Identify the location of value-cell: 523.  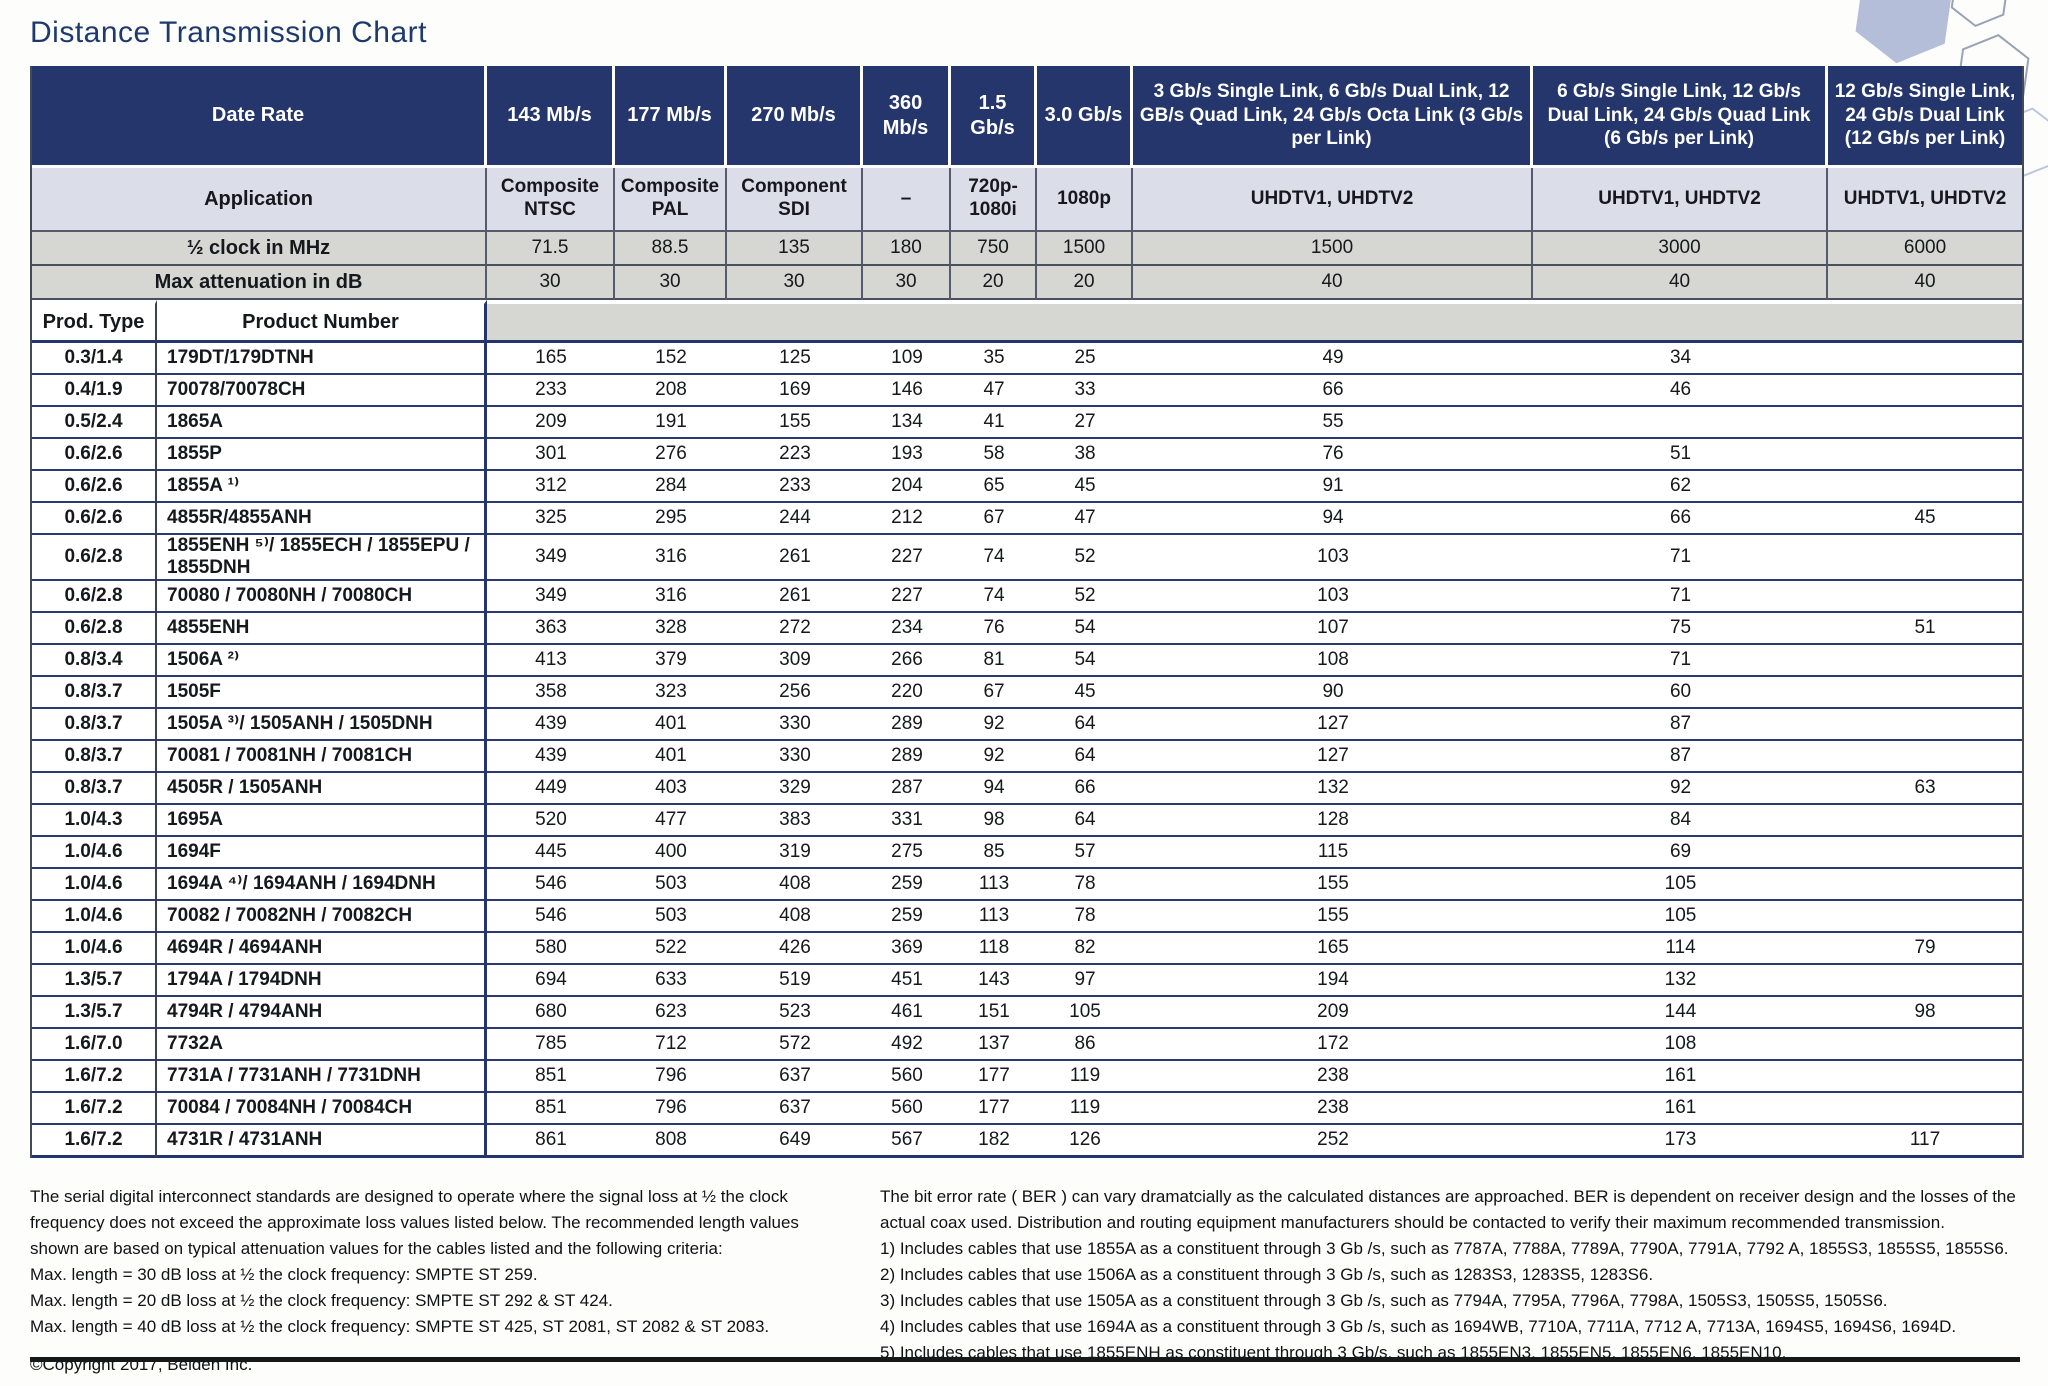
(795, 1012).